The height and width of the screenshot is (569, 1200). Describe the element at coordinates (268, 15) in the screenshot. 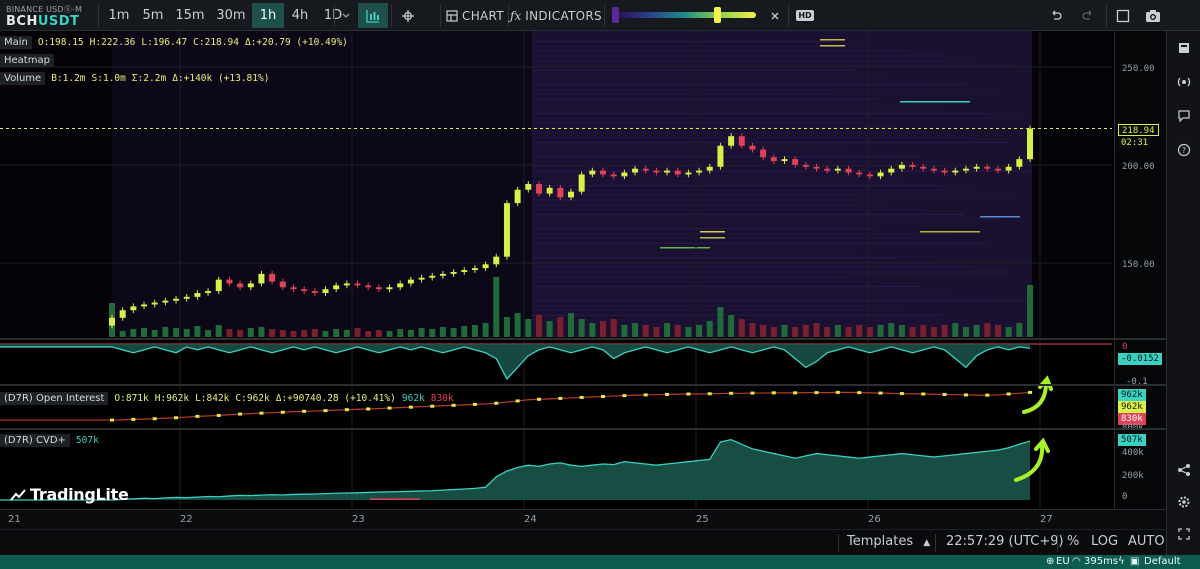

I see `timeframe-1h: 1h` at that location.